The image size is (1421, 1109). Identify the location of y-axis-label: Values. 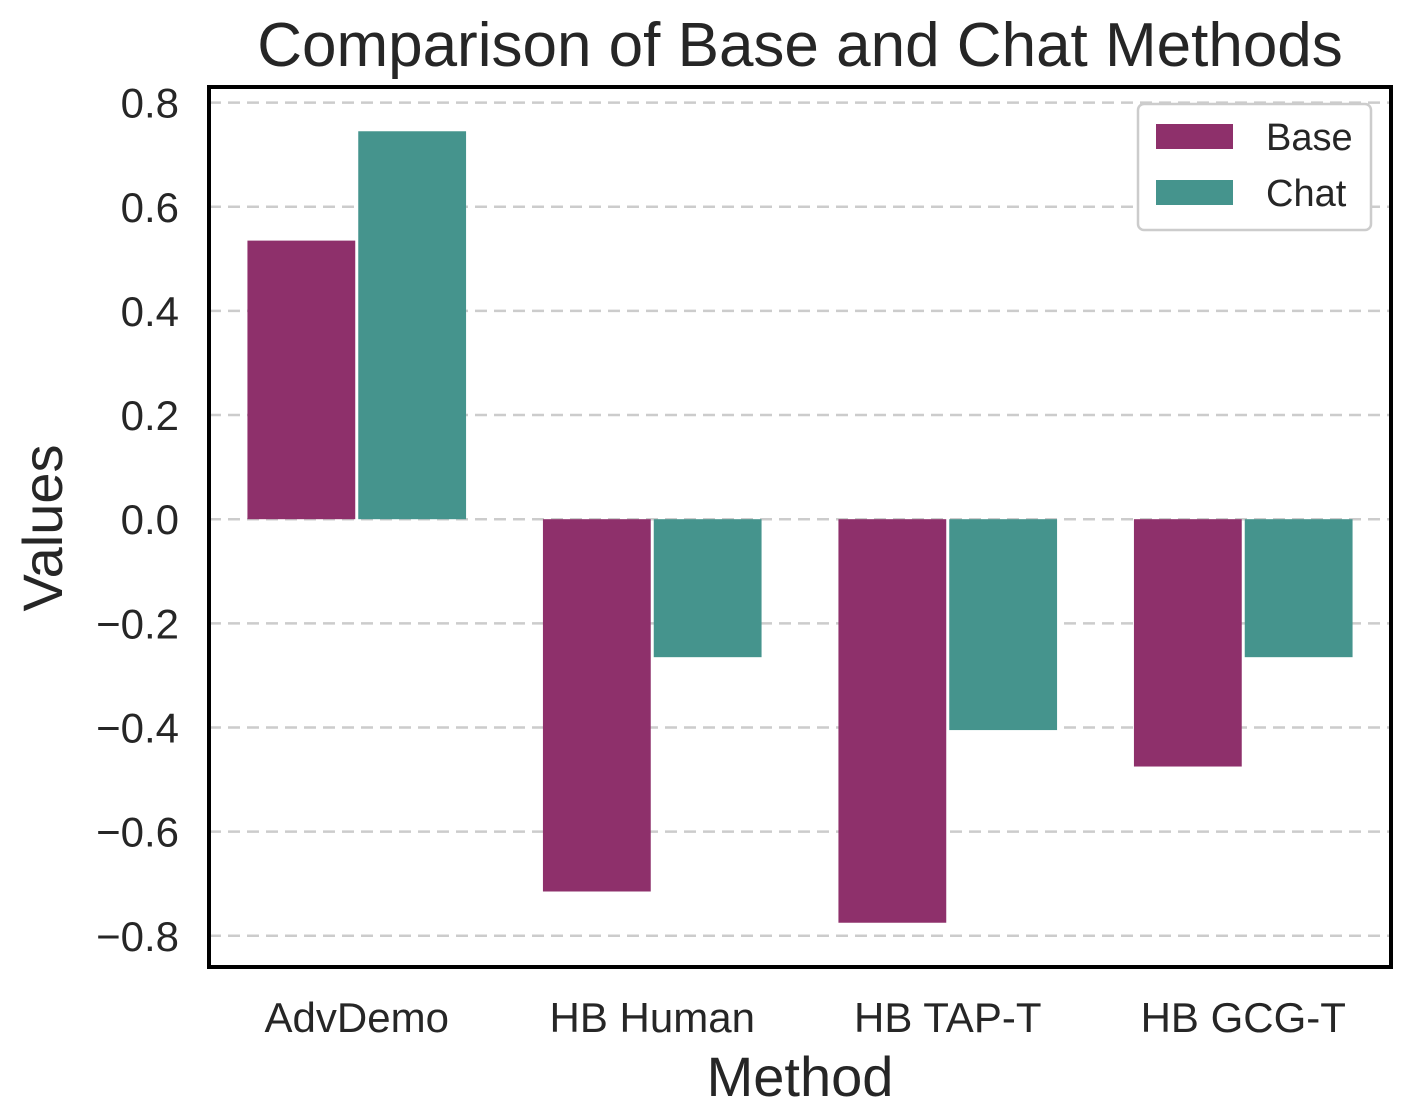
(42, 527).